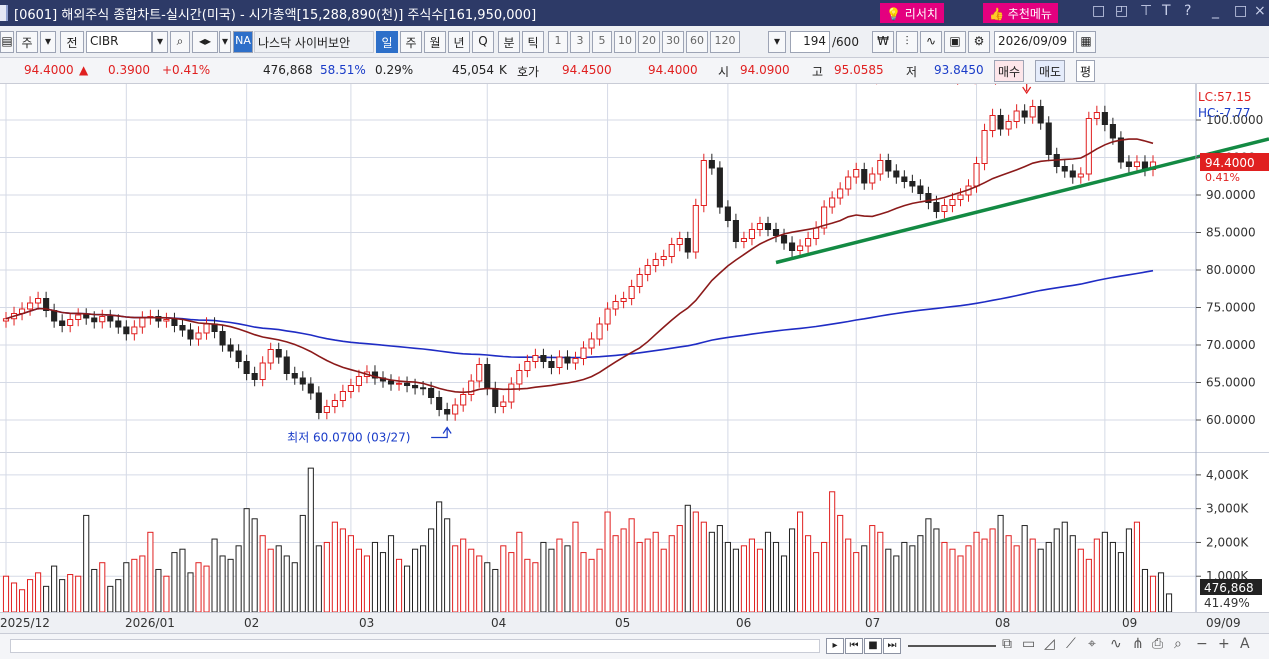 This screenshot has height=659, width=1269. I want to click on interval-60: 60, so click(697, 42).